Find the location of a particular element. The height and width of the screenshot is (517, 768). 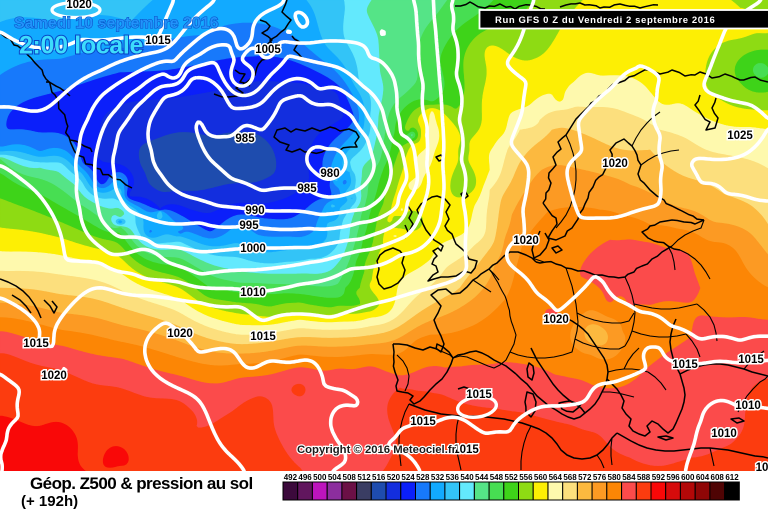

svg-text: 504 is located at coordinates (335, 477).